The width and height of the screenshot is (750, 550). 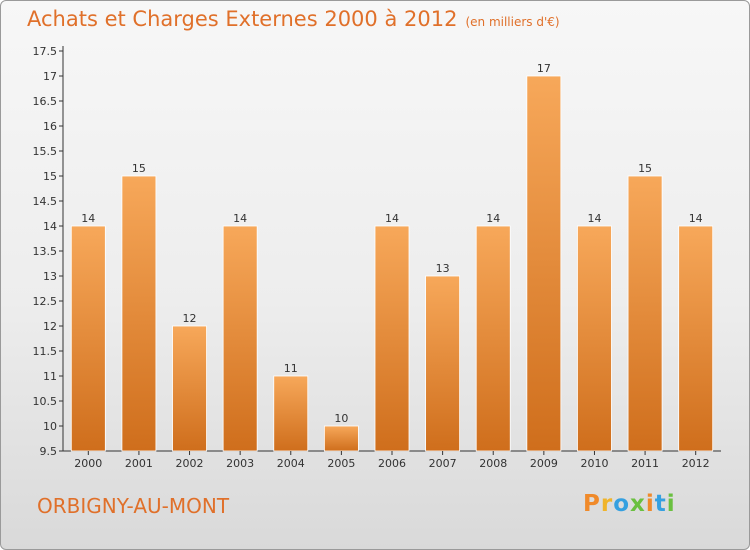 What do you see at coordinates (443, 463) in the screenshot?
I see `x-tick-label-2007: 2007` at bounding box center [443, 463].